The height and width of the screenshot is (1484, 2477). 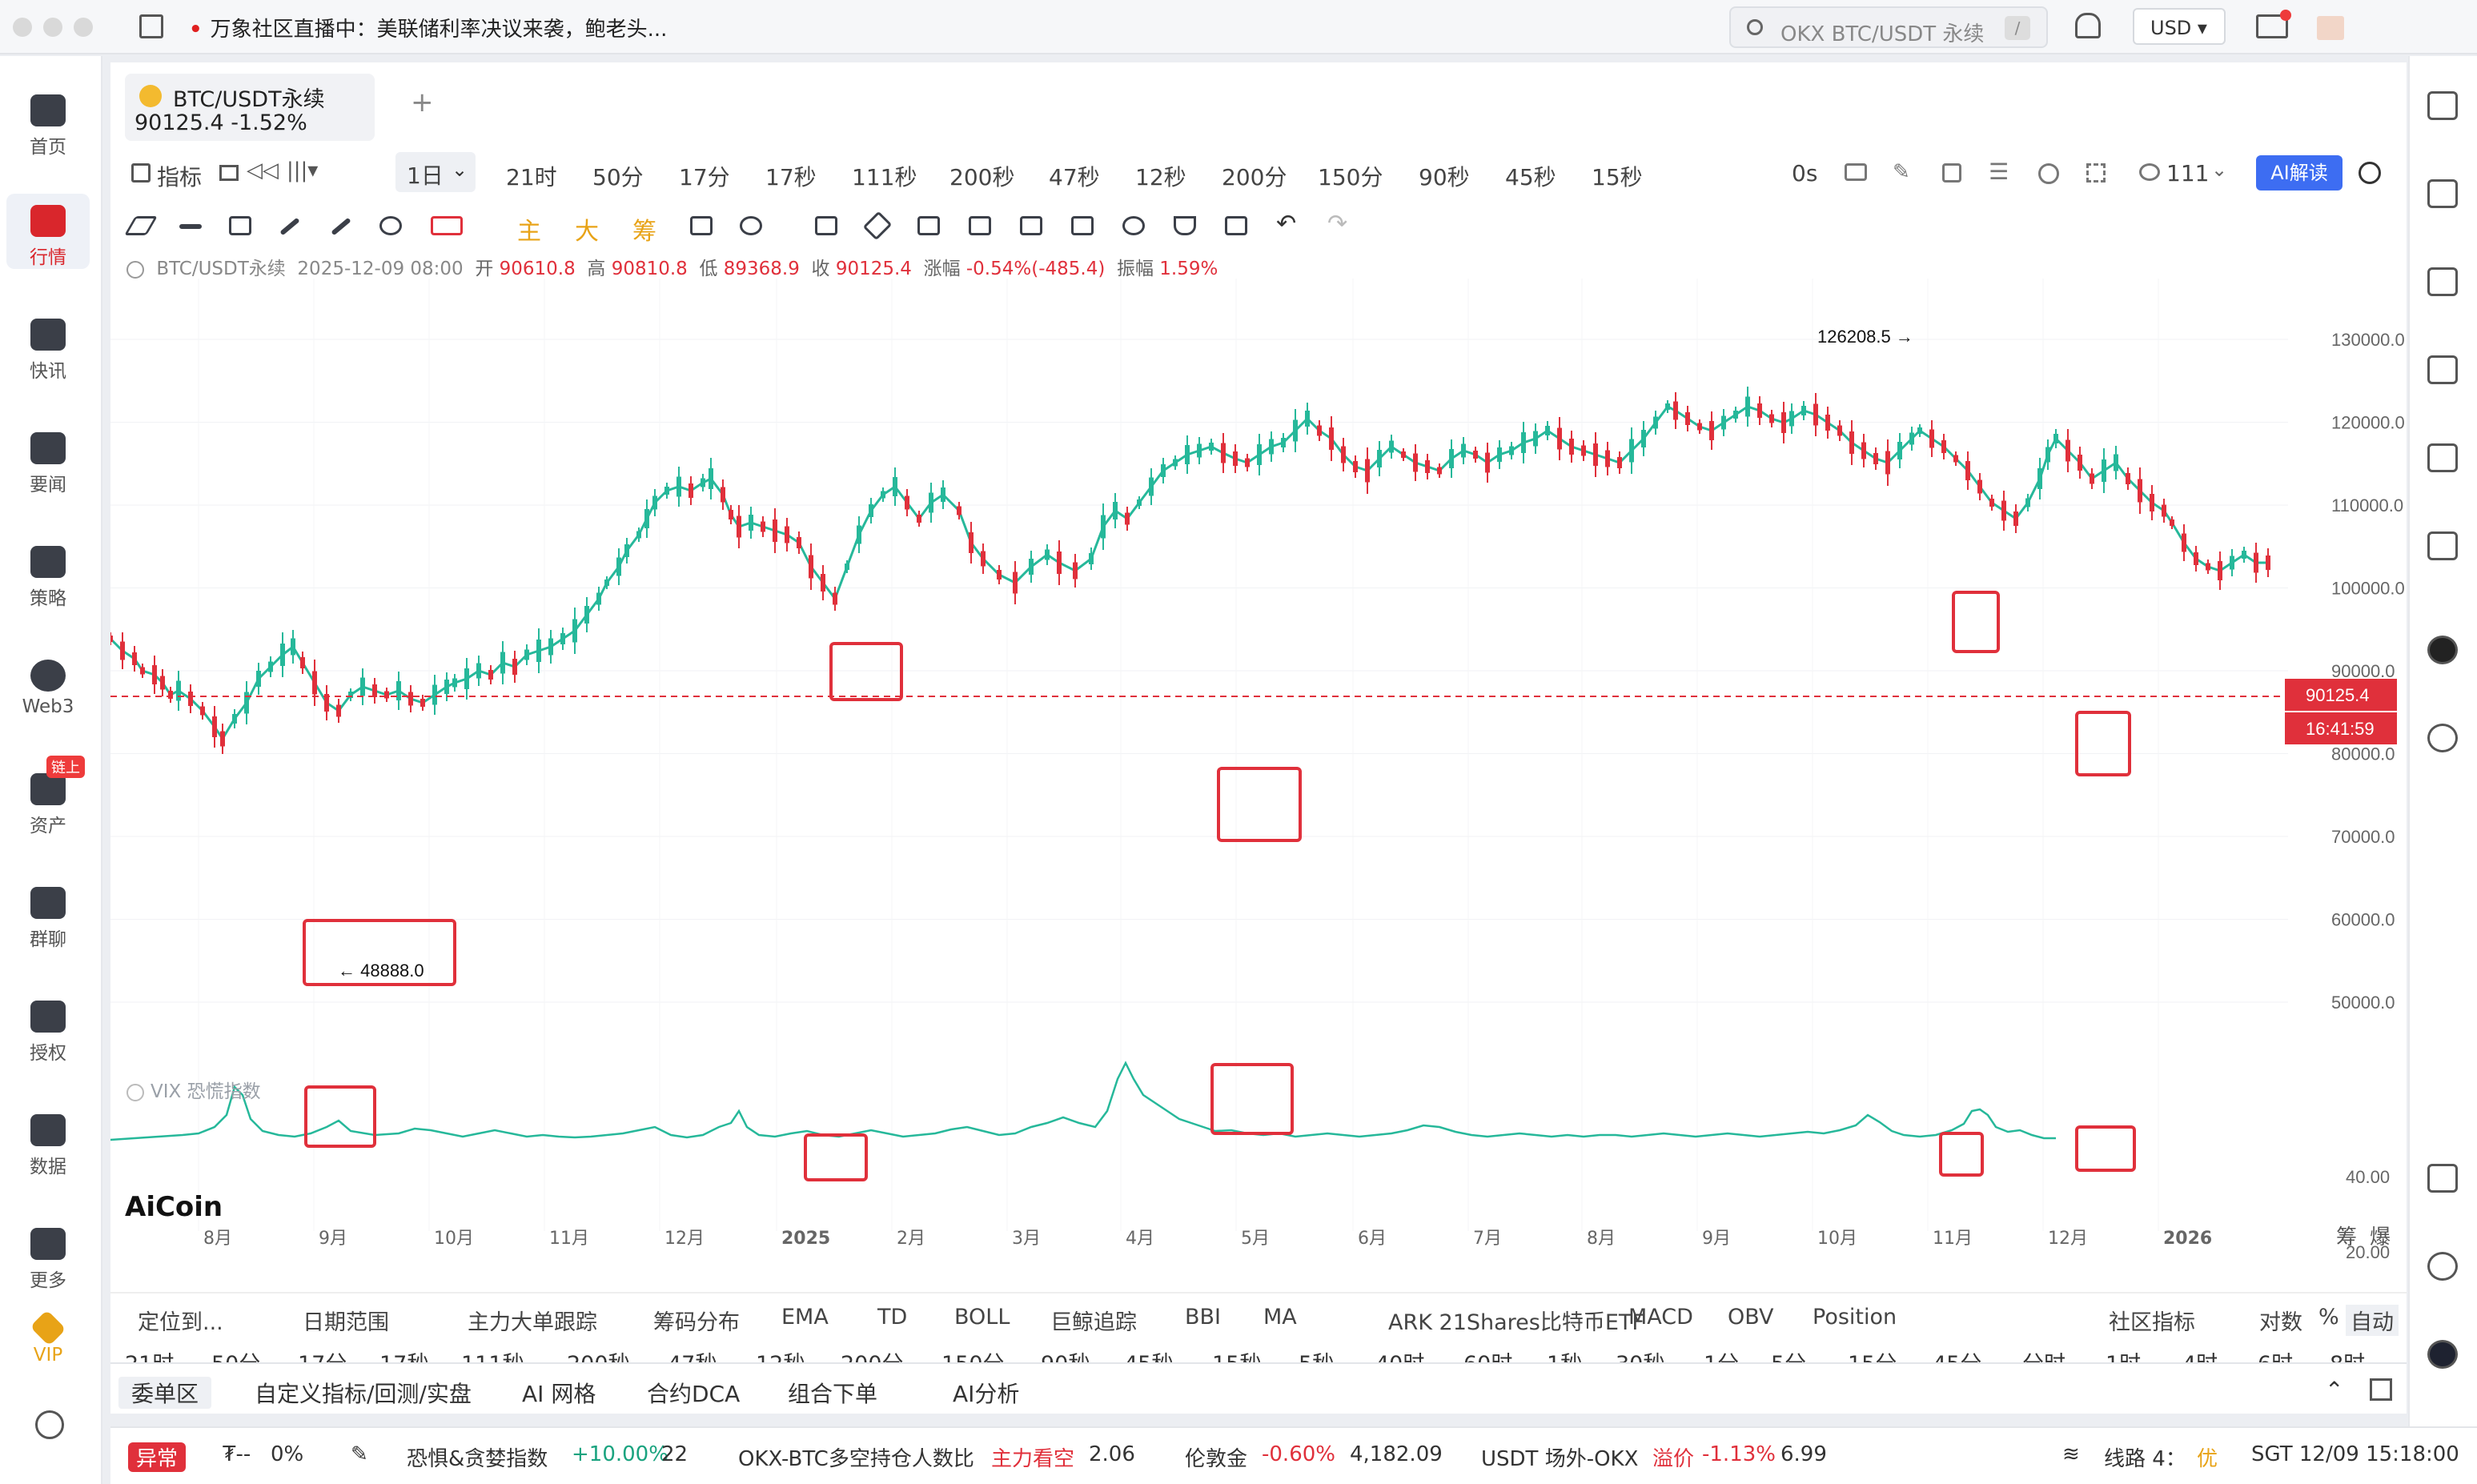 What do you see at coordinates (141, 225) in the screenshot?
I see `trend-line-icon` at bounding box center [141, 225].